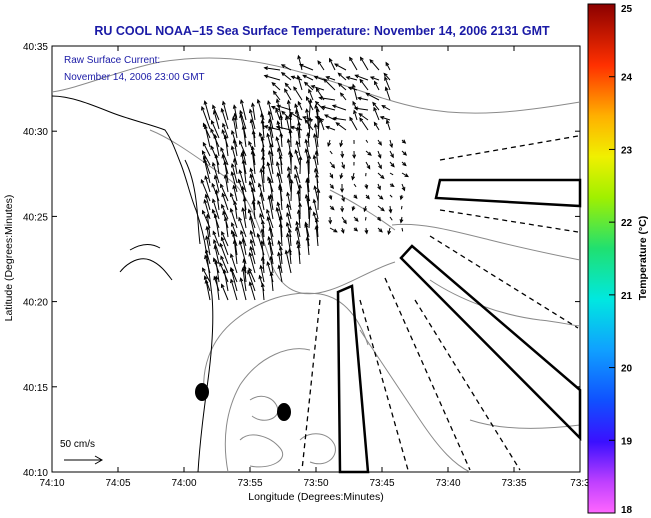 The image size is (651, 518). What do you see at coordinates (35, 47) in the screenshot?
I see `y-tick-label: 40:35` at bounding box center [35, 47].